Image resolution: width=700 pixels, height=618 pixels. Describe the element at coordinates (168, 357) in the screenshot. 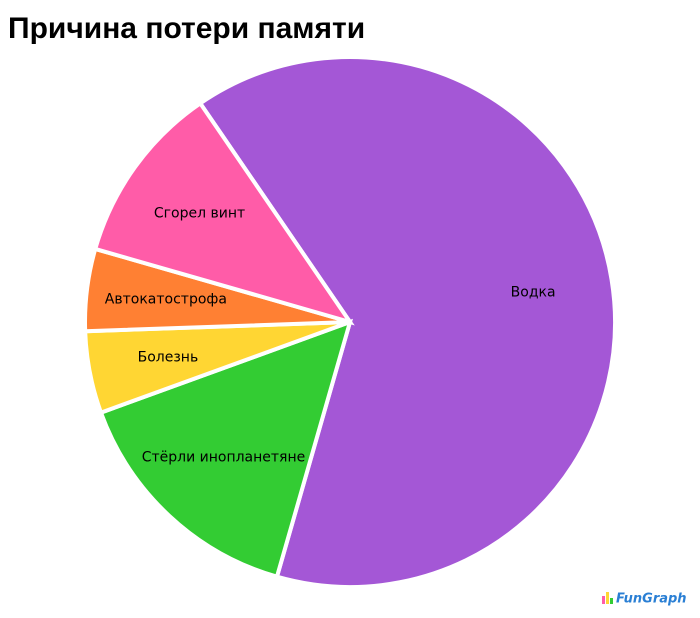

I see `slice-label: Болезнь` at that location.